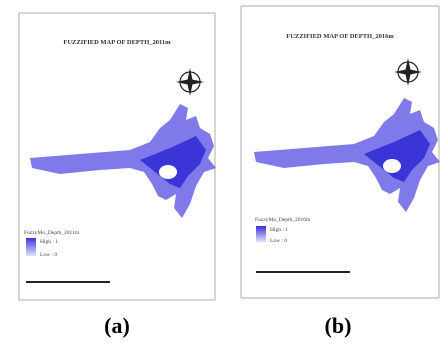 This screenshot has height=356, width=446. I want to click on caption: (a), so click(117, 325).